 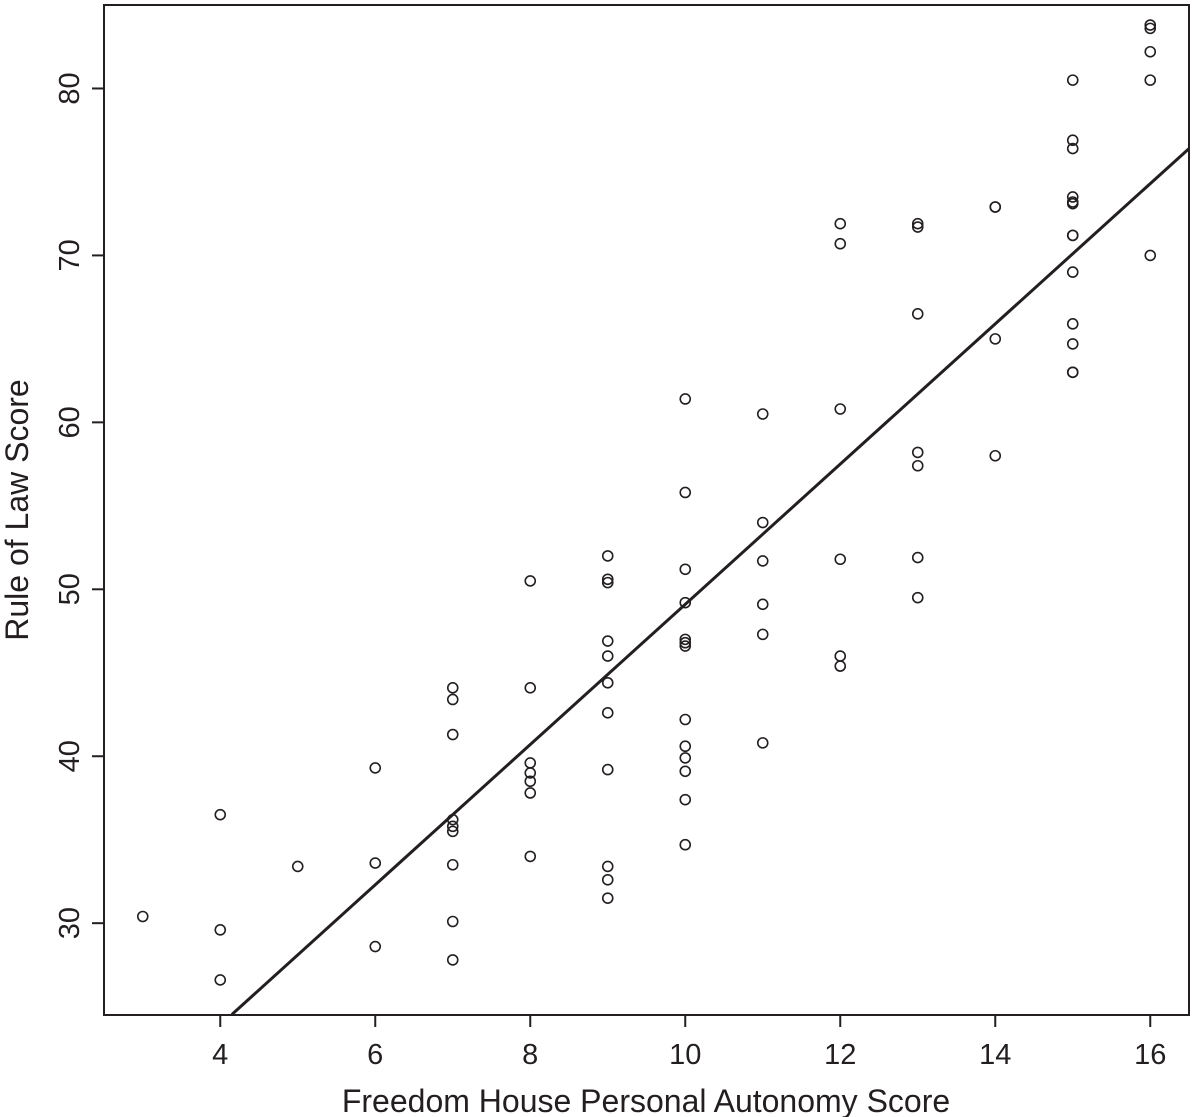 What do you see at coordinates (530, 1055) in the screenshot?
I see `x-tick-label: 8` at bounding box center [530, 1055].